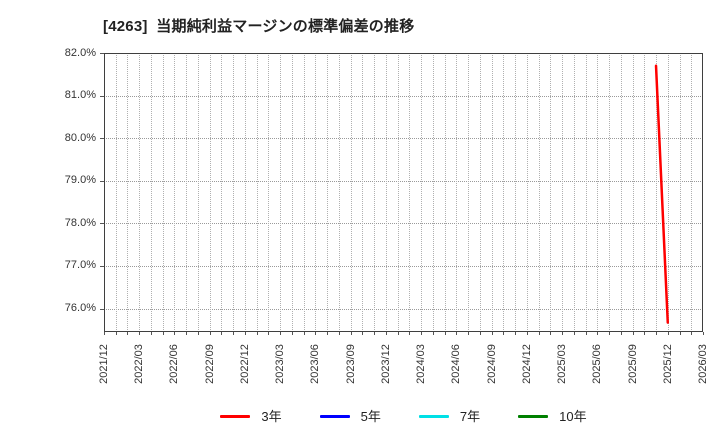 The width and height of the screenshot is (720, 440). Describe the element at coordinates (80, 180) in the screenshot. I see `y-axis-label: 79.0%` at that location.